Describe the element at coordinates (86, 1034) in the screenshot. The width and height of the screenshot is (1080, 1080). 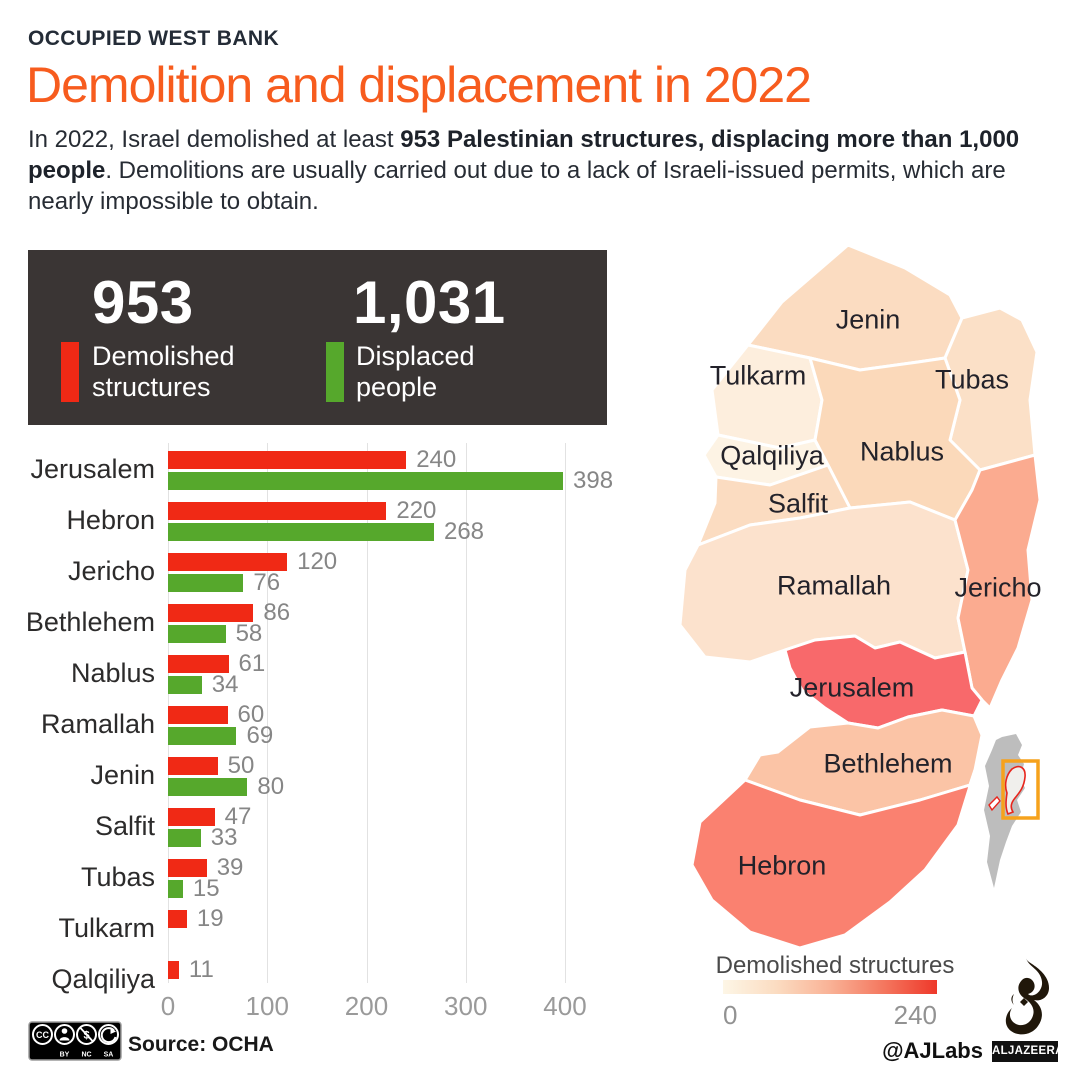
I see `cc-nc-icon` at that location.